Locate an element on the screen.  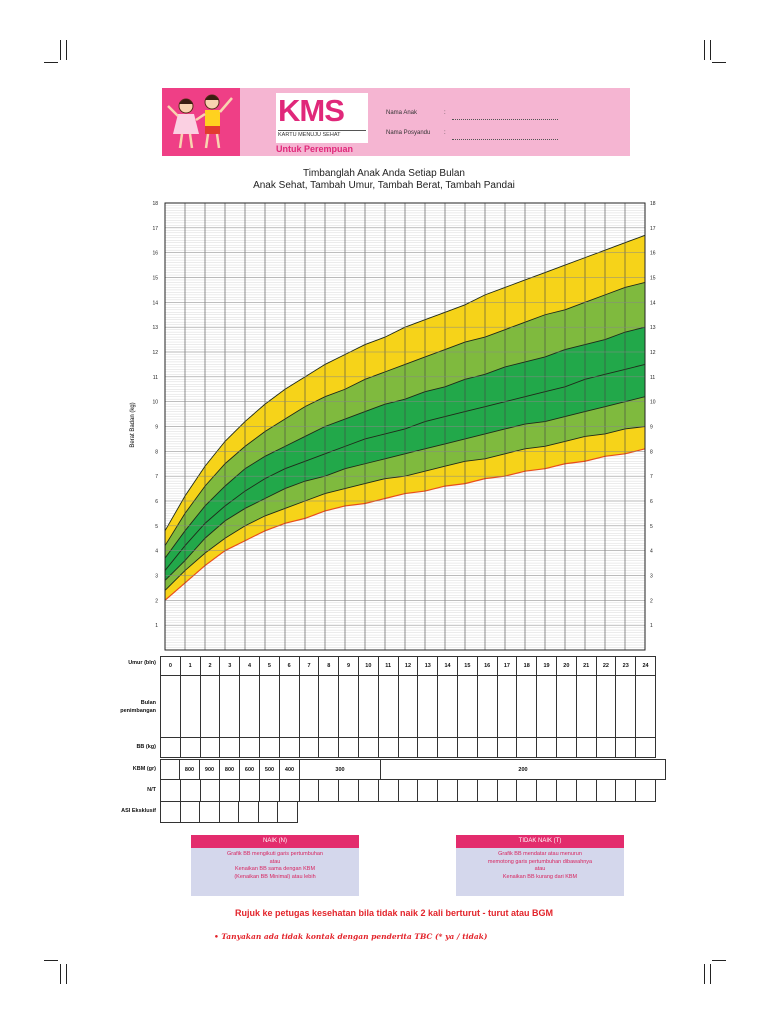
umur-cell: 16 is located at coordinates (487, 666).